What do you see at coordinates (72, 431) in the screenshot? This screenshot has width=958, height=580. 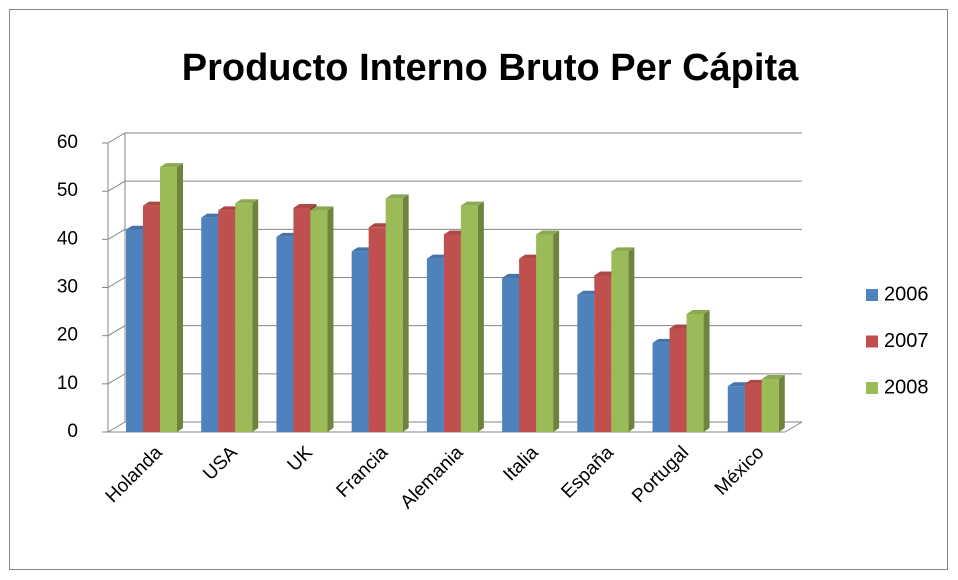 I see `y-tick-label: 0` at bounding box center [72, 431].